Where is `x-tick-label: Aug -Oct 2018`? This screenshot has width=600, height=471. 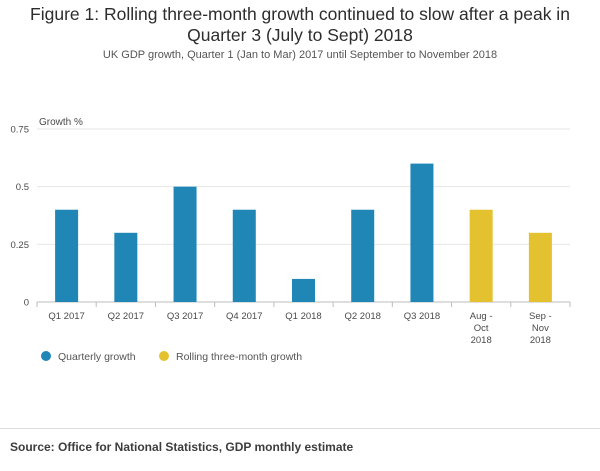
x-tick-label: Aug -Oct 2018 is located at coordinates (481, 328).